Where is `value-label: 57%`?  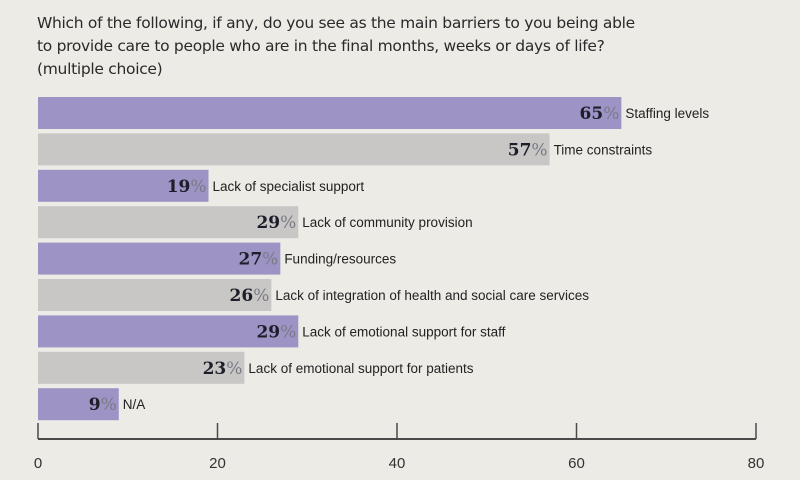
value-label: 57% is located at coordinates (528, 150).